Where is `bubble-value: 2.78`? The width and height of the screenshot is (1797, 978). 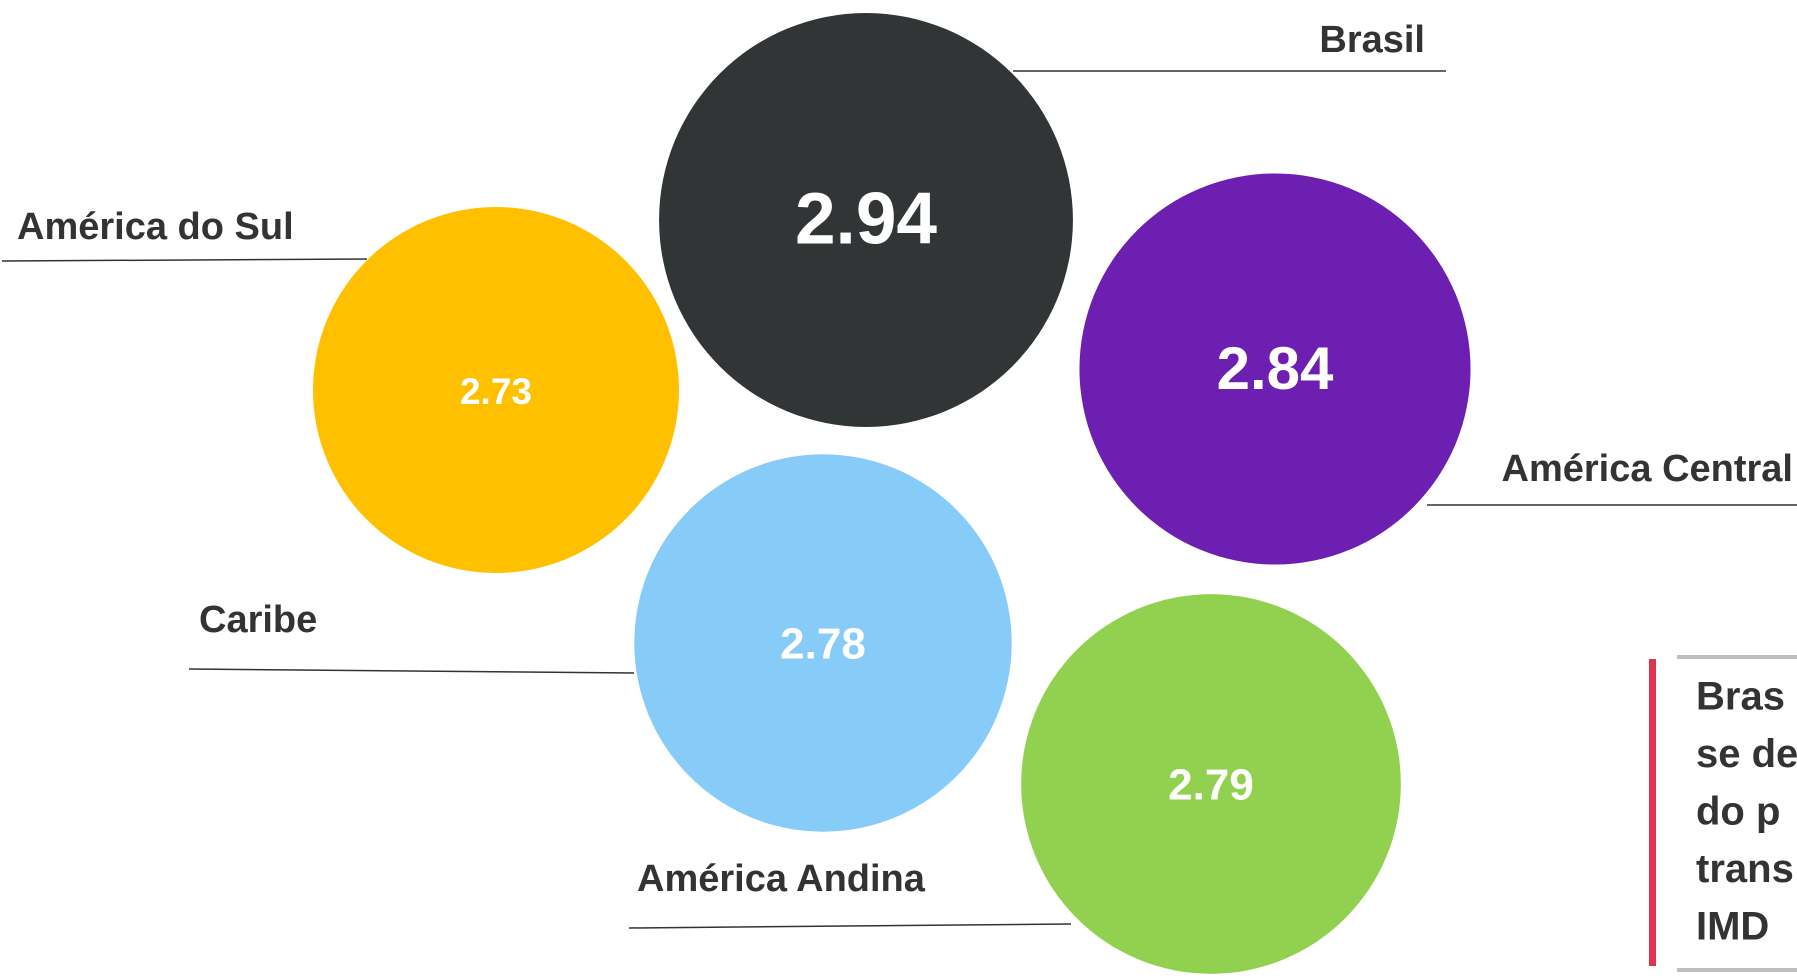
bubble-value: 2.78 is located at coordinates (823, 644).